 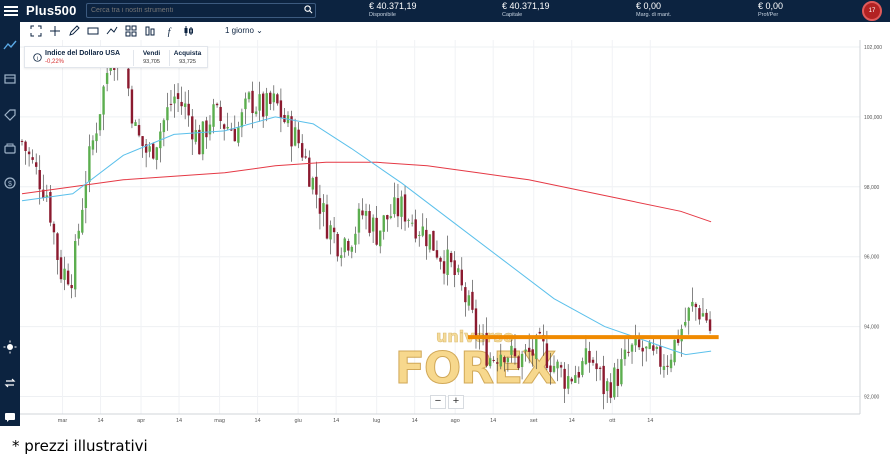 What do you see at coordinates (55, 62) in the screenshot?
I see `instrument-change: -0,22%` at bounding box center [55, 62].